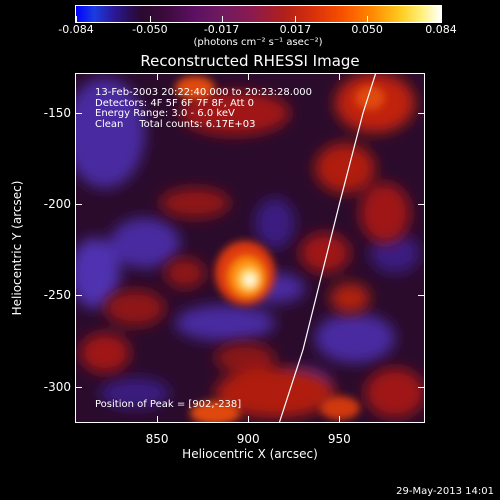  Describe the element at coordinates (250, 454) in the screenshot. I see `x-axis-label: Heliocentric X (arcsec)` at that location.